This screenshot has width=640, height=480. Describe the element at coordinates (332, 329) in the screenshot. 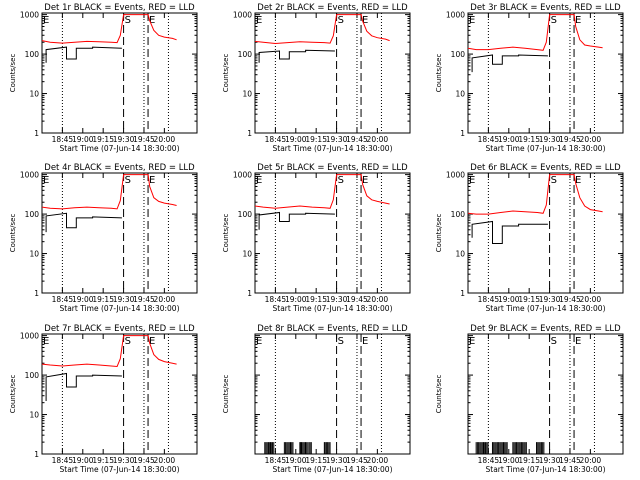

I see `panel-title: Det 8r BLACK = Events, RED = LLD` at that location.